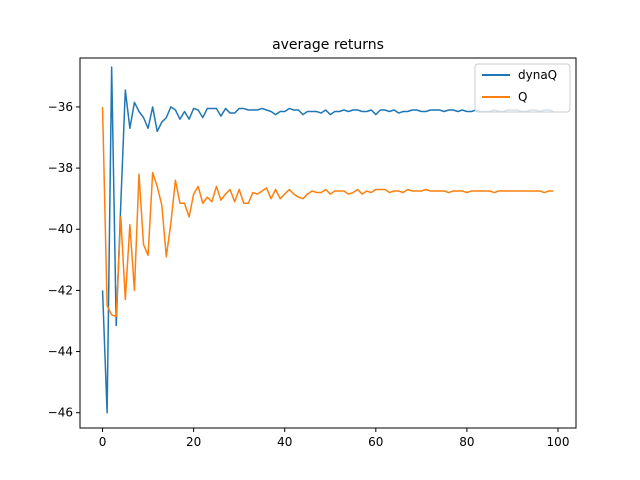 Image resolution: width=640 pixels, height=480 pixels. I want to click on x-tick-label: 0, so click(103, 442).